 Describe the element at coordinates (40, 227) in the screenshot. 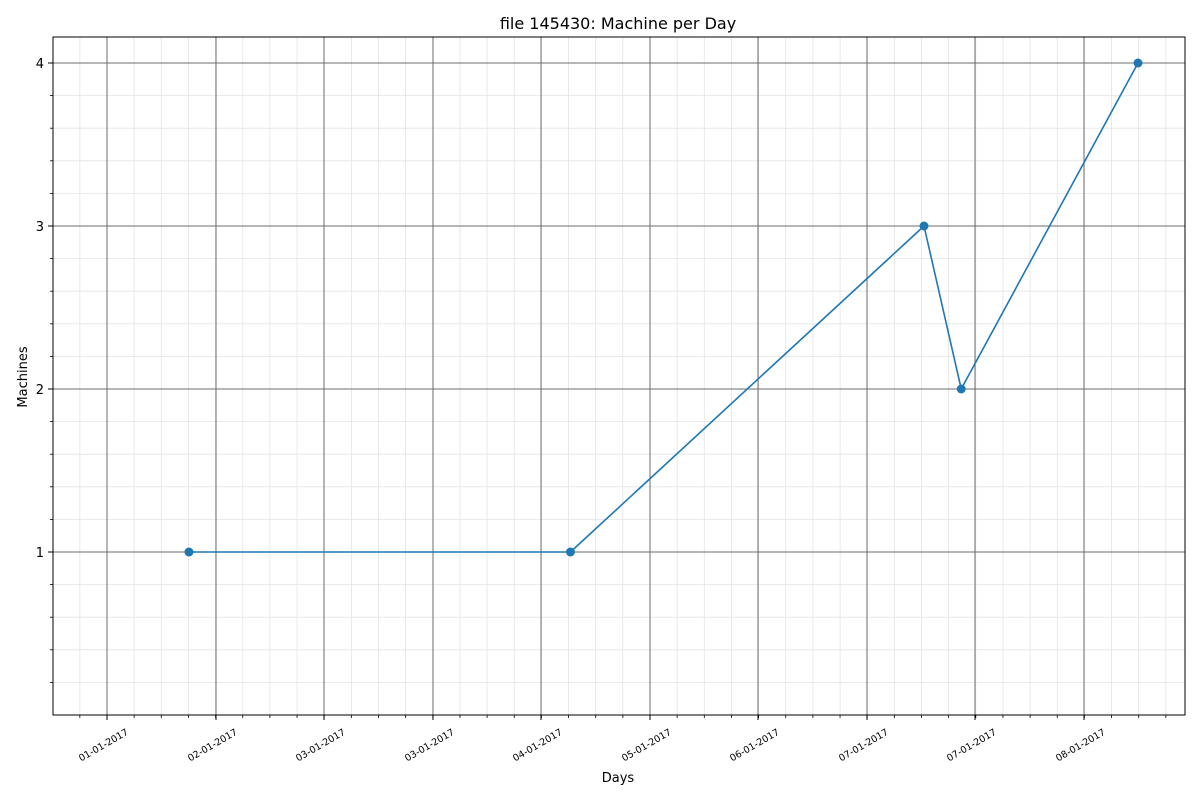

I see `y-tick-label: 3` at that location.